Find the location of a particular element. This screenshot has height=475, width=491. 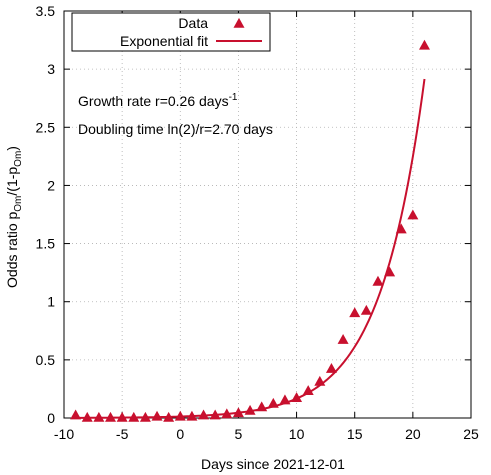

y-tick-label: 3 is located at coordinates (51, 69).